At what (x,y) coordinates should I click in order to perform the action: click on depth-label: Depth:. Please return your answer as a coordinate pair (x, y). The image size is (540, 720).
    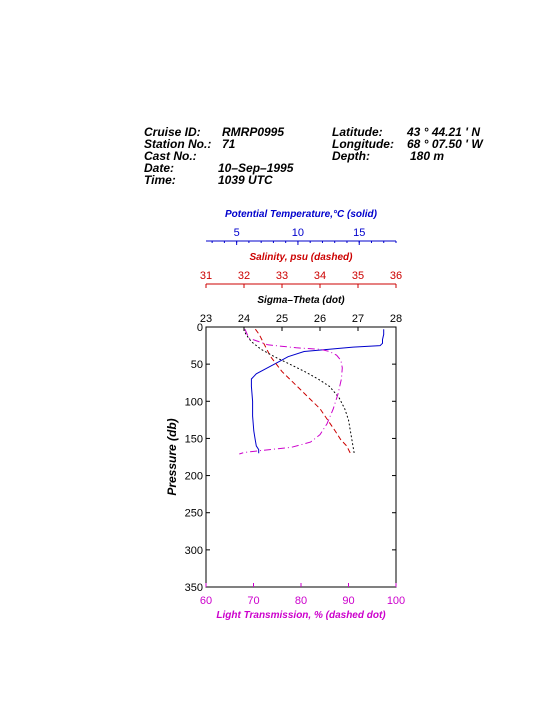
    Looking at the image, I should click on (351, 156).